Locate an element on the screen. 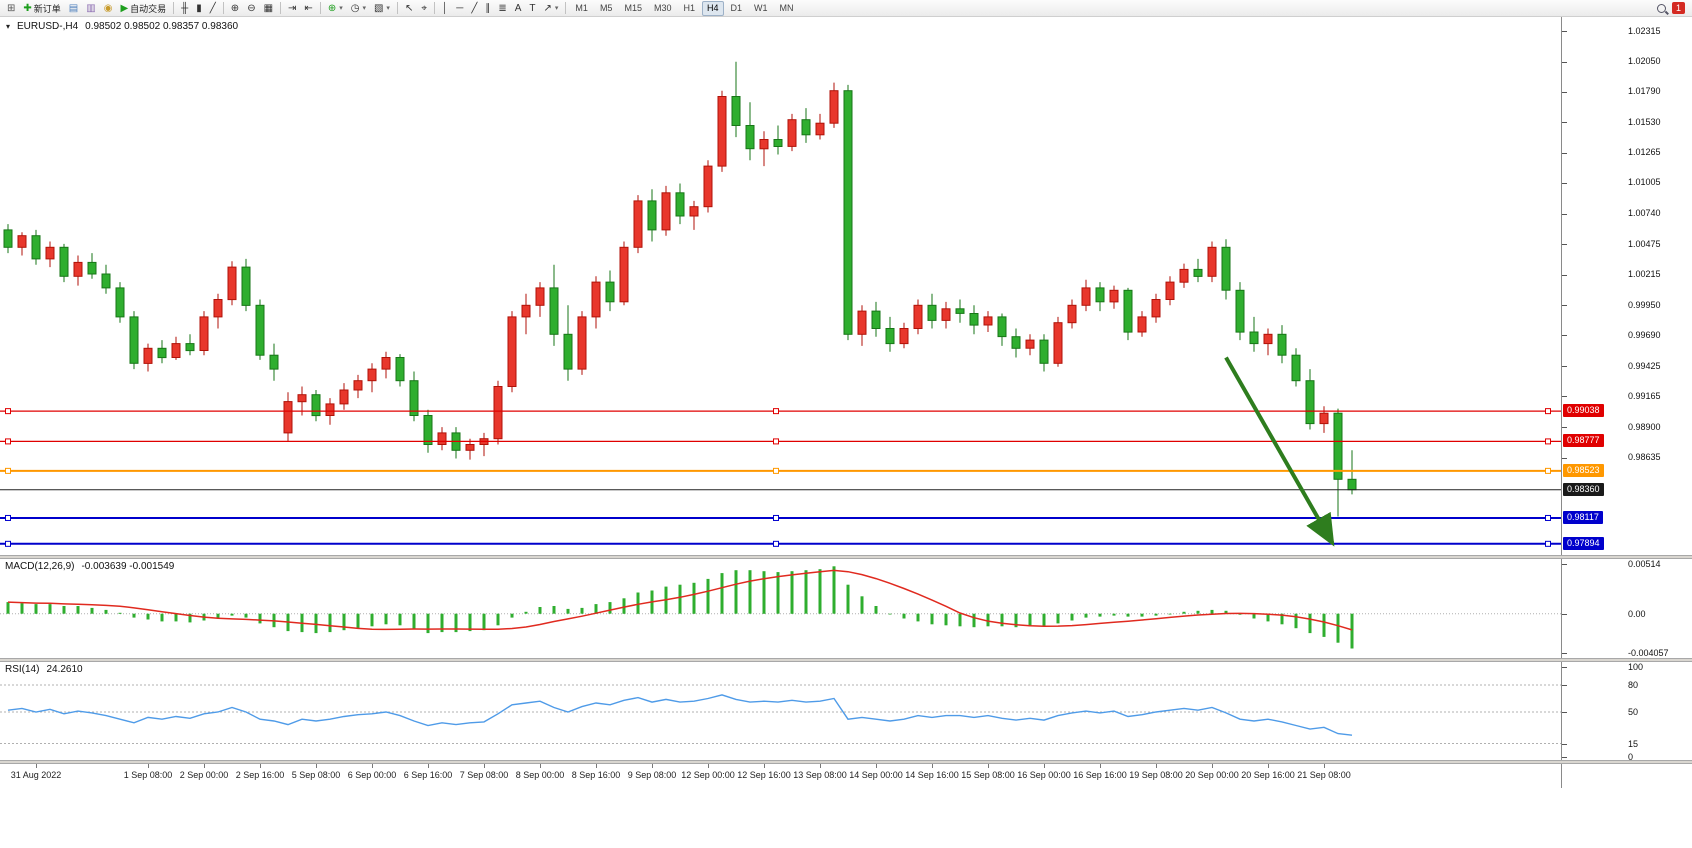 The height and width of the screenshot is (848, 1692). macd-panel-canvas is located at coordinates (780, 608).